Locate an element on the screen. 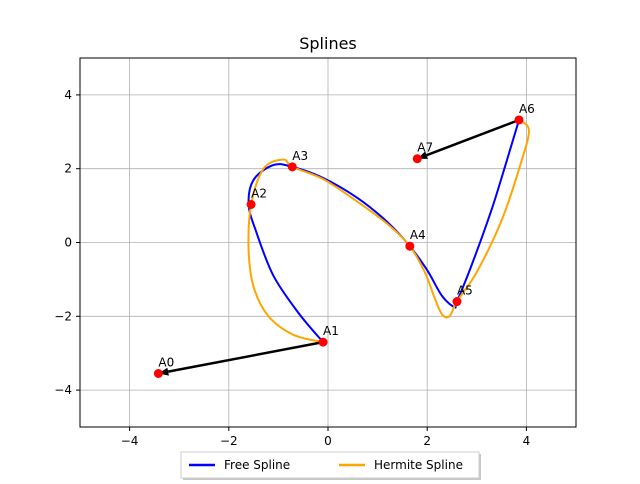 The width and height of the screenshot is (640, 484). y-tick-label: −4 is located at coordinates (63, 390).